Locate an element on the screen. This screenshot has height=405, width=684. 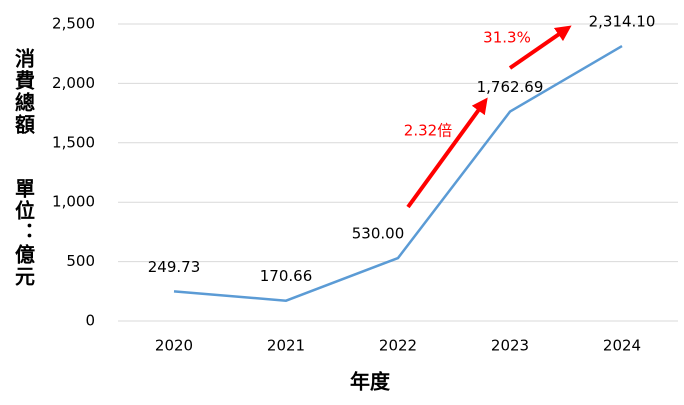
x-axis-label: 年度 is located at coordinates (370, 382).